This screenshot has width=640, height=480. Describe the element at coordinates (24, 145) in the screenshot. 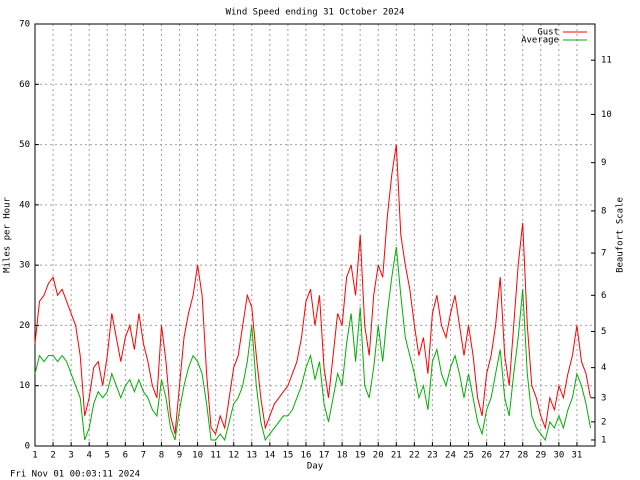

I see `y-tick-label: 50` at that location.